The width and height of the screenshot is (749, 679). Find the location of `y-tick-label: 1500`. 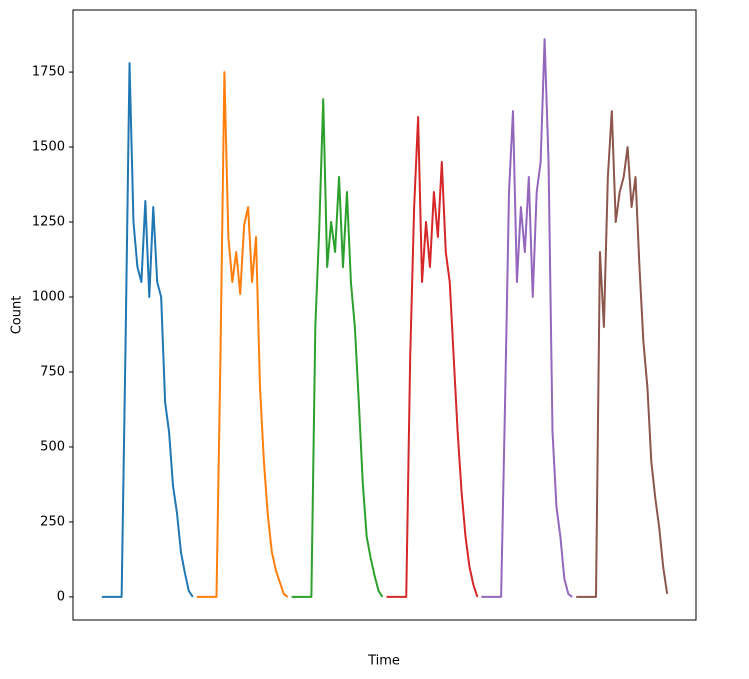

y-tick-label: 1500 is located at coordinates (48, 147).